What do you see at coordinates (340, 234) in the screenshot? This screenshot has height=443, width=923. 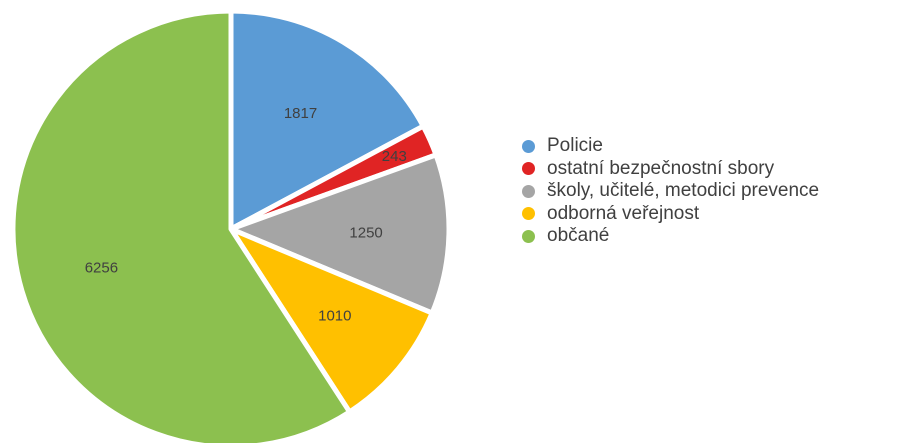 I see `pie-slice-skoly-ucitele-metodici-prevence` at bounding box center [340, 234].